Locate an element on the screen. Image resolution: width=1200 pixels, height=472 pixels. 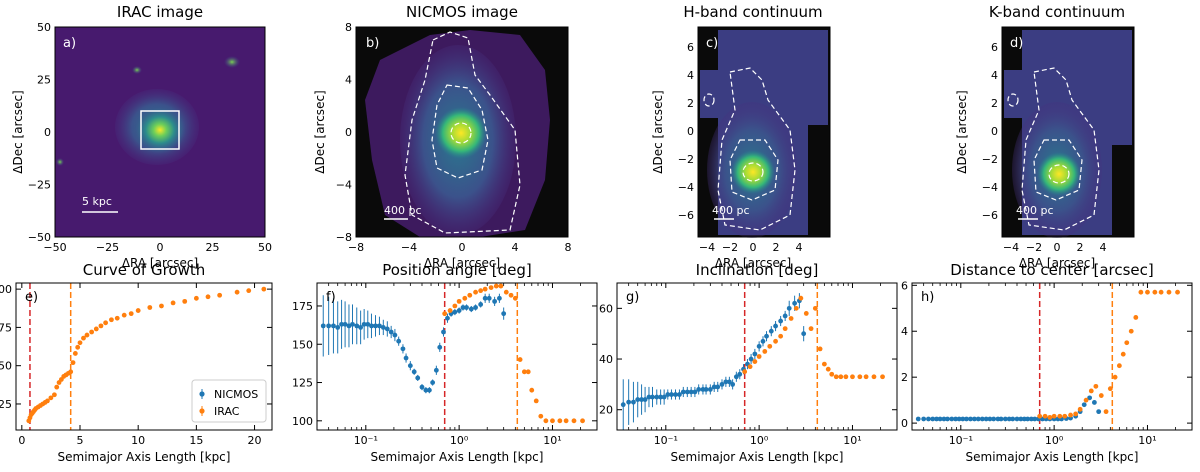
panel-d-galaxy-core is located at coordinates (1059, 174).